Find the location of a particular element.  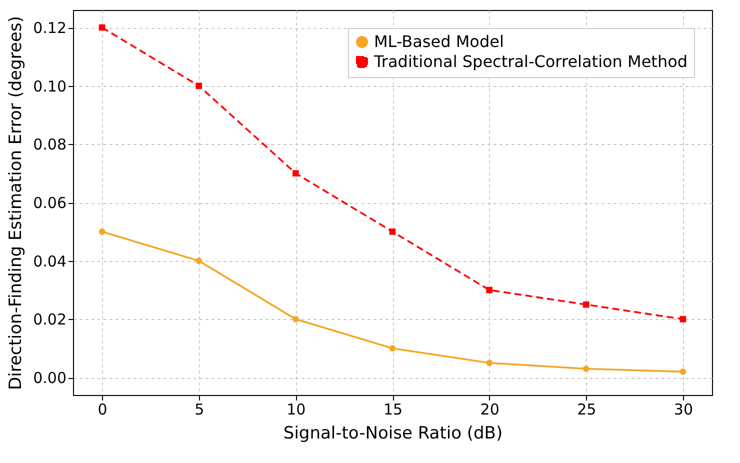

x-tick-label: 15 is located at coordinates (393, 409).